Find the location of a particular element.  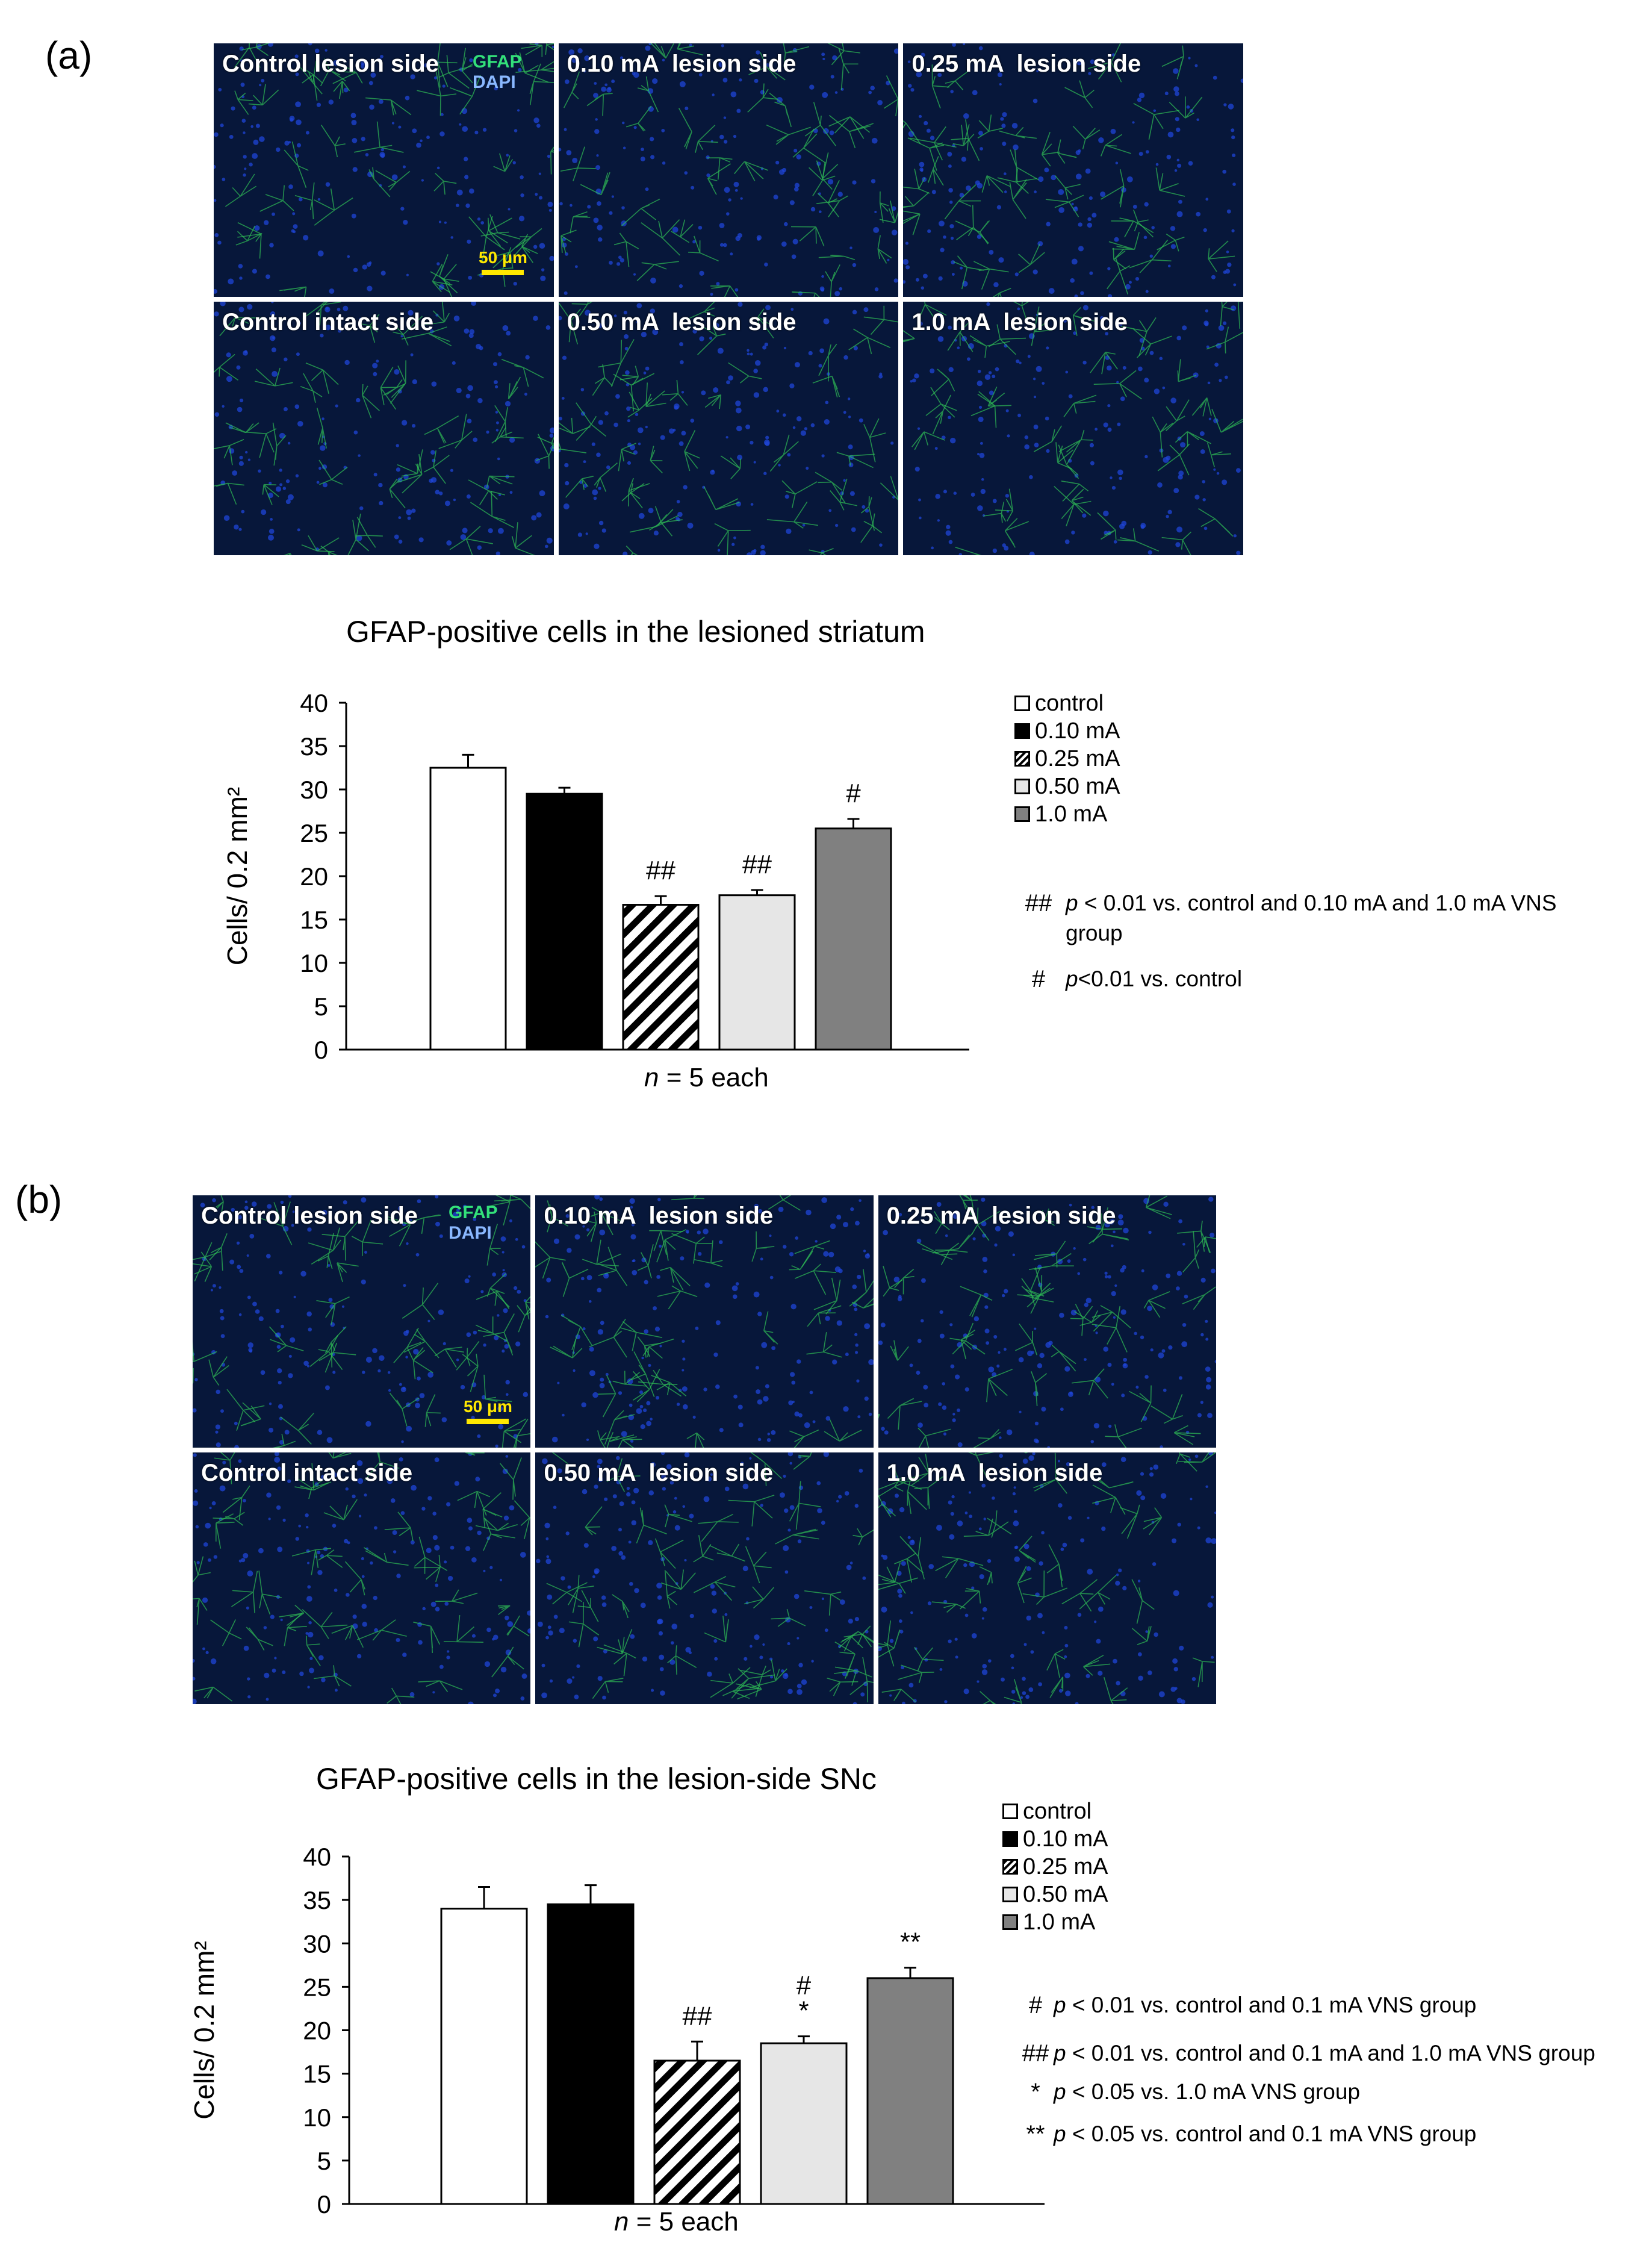

tile-label: Control intact side is located at coordinates (328, 322).